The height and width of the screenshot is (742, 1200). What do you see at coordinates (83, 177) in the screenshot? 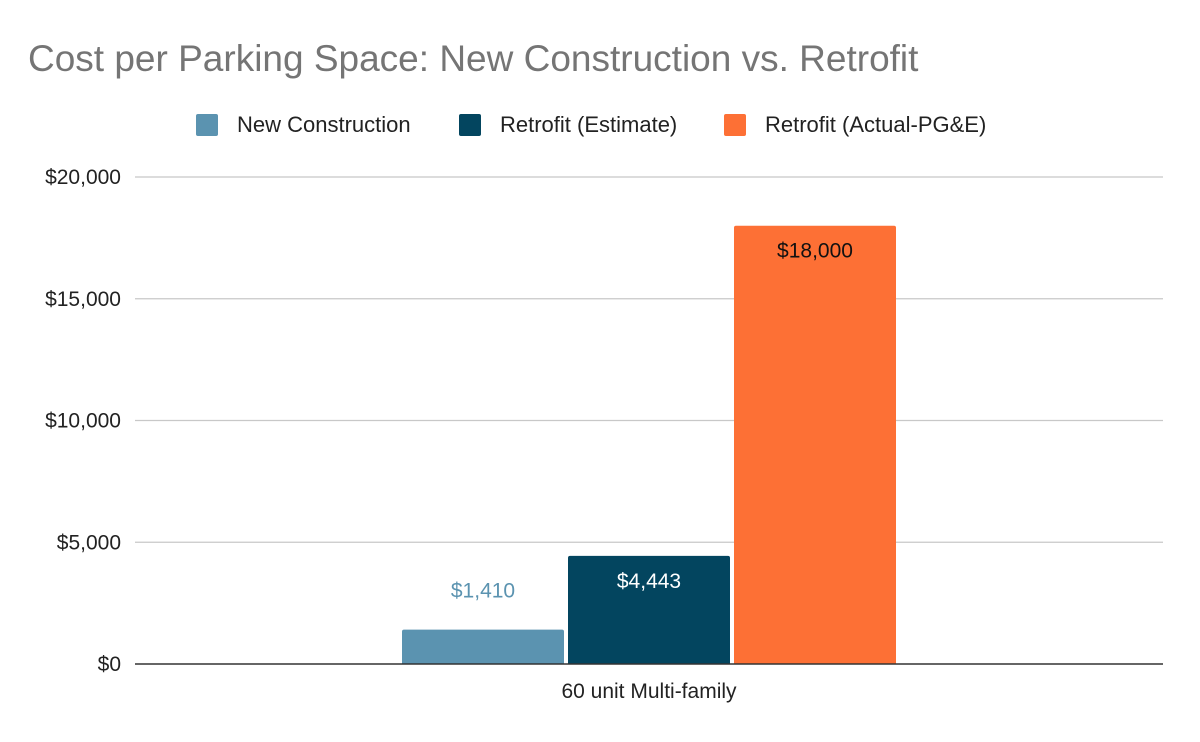
I see `y-tick-label: $20,000` at bounding box center [83, 177].